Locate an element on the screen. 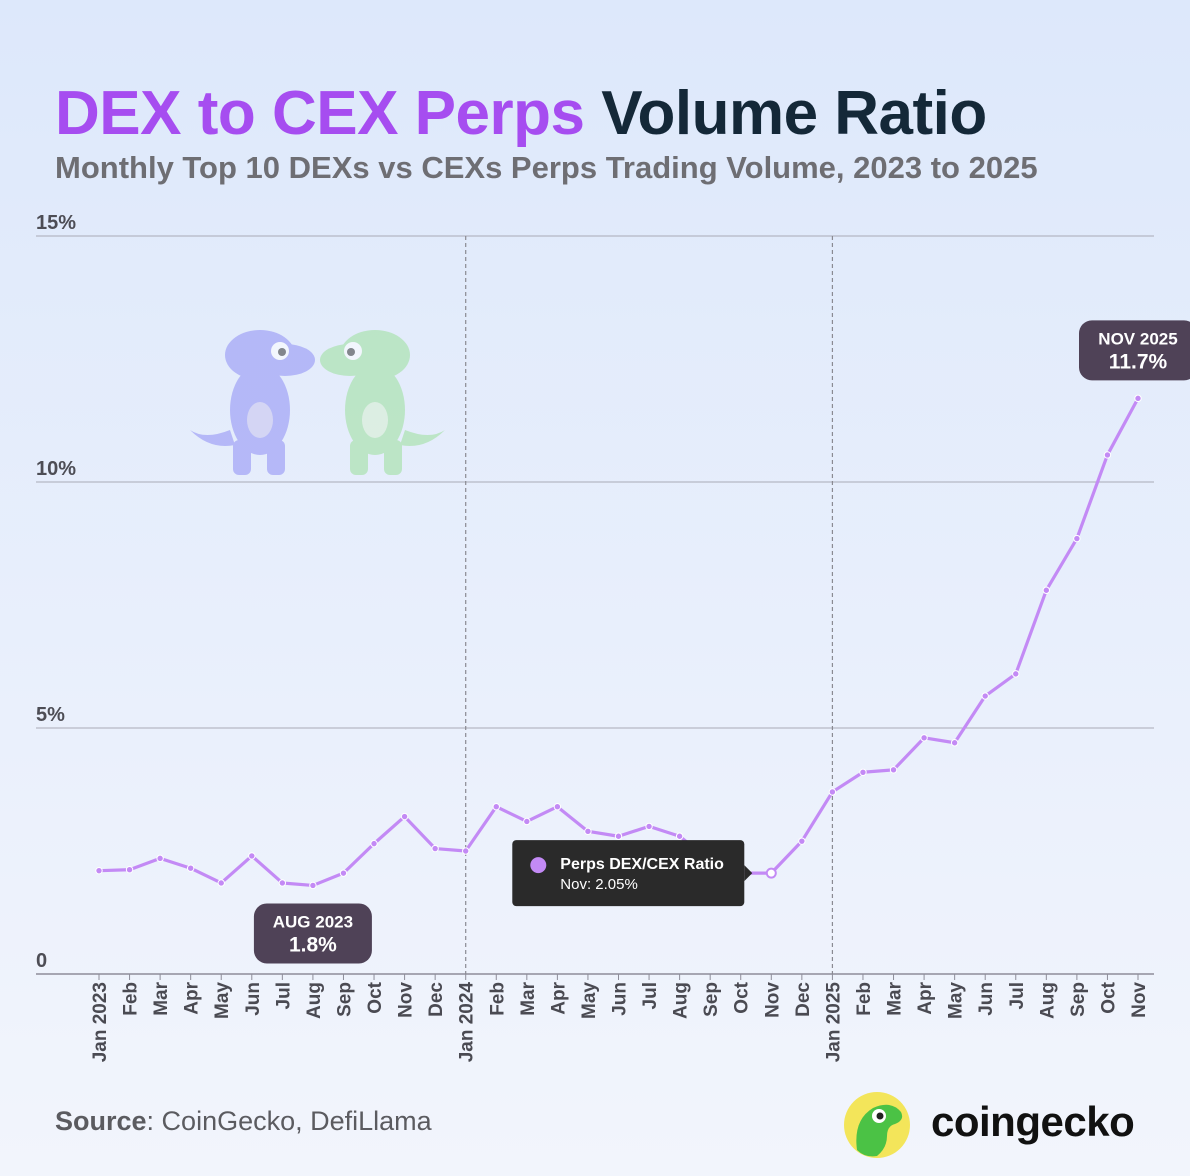  callout-title: NOV 2025 is located at coordinates (1137, 338).